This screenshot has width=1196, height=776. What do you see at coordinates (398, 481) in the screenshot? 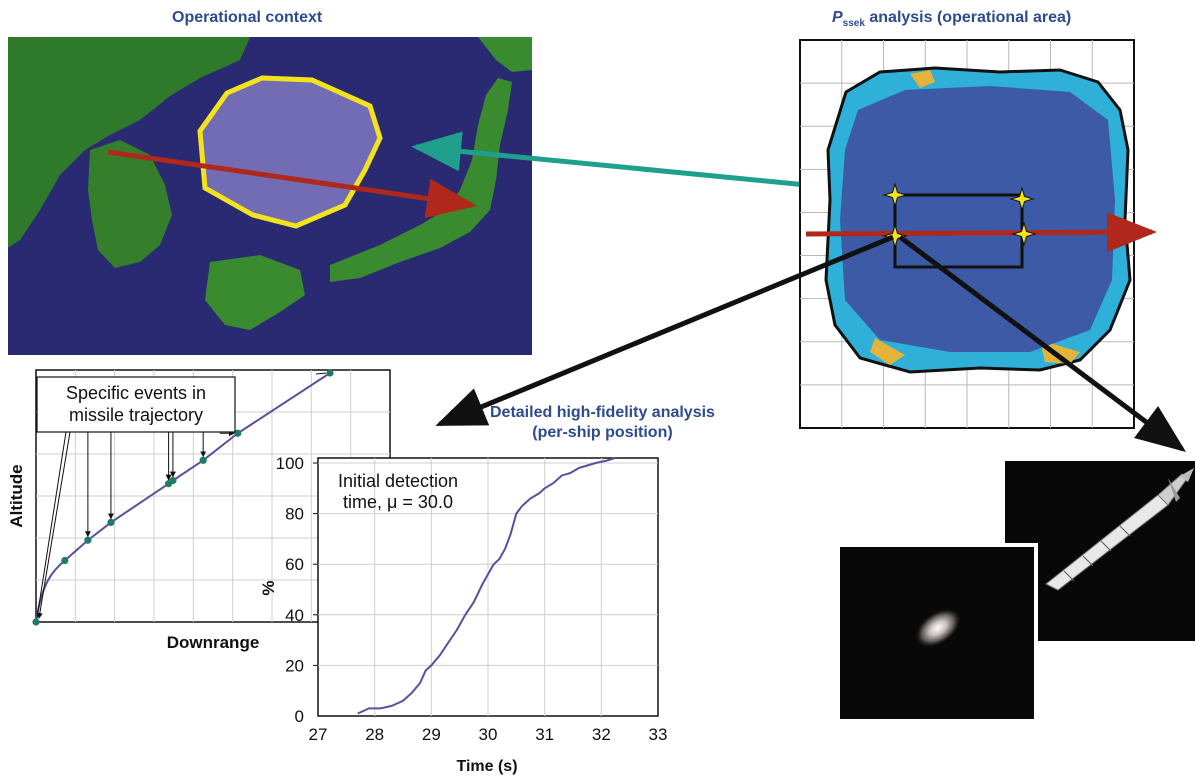
I see `det-annotation-line1: Initial detection` at bounding box center [398, 481].